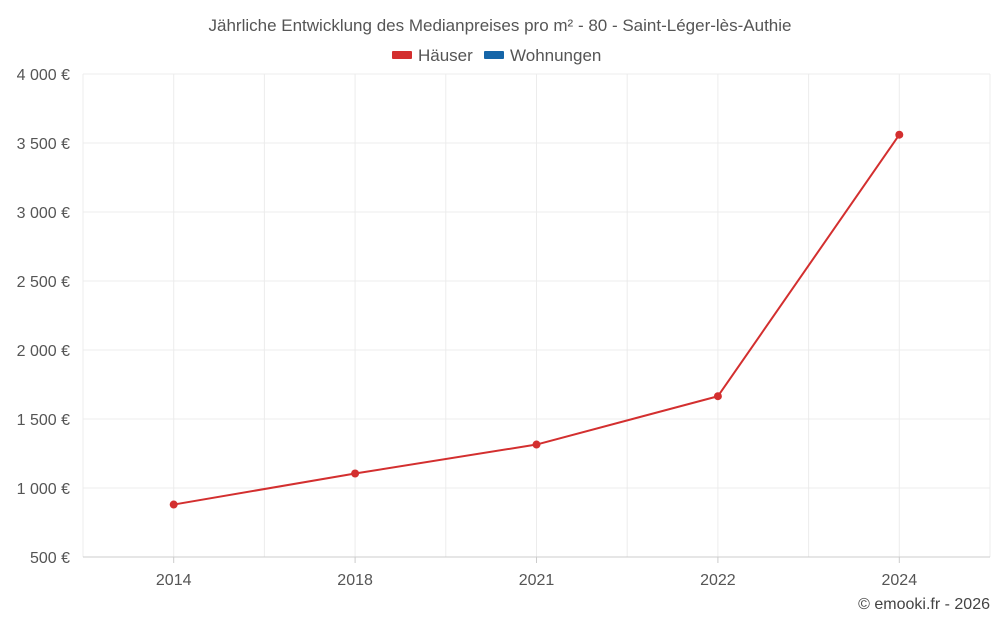 This screenshot has height=625, width=1000. Describe the element at coordinates (718, 580) in the screenshot. I see `x-tick-label: 2022` at that location.